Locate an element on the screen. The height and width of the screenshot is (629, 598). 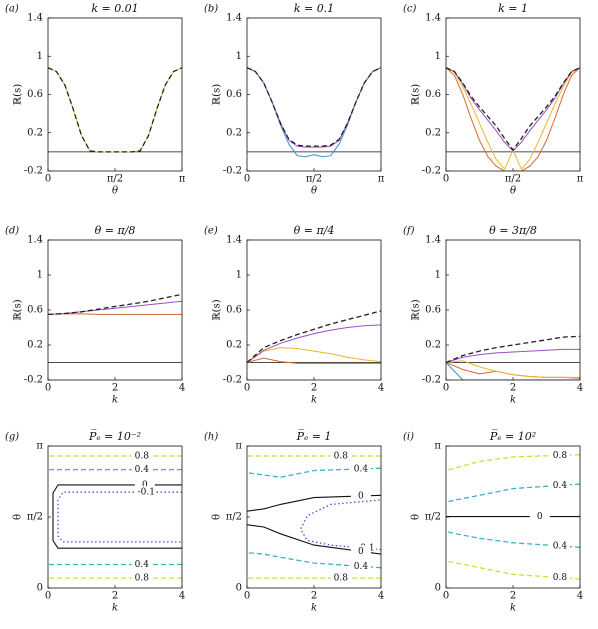
panel: (e) θ = π/4 k ℝ(s) 0 2 4 -0.2 0.2 0.6 1 1.4 is located at coordinates (294, 315).